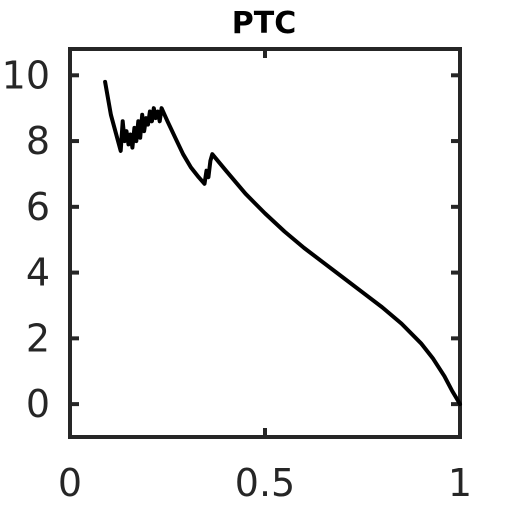  What do you see at coordinates (38, 207) in the screenshot?
I see `y-tick-label: 6` at bounding box center [38, 207].